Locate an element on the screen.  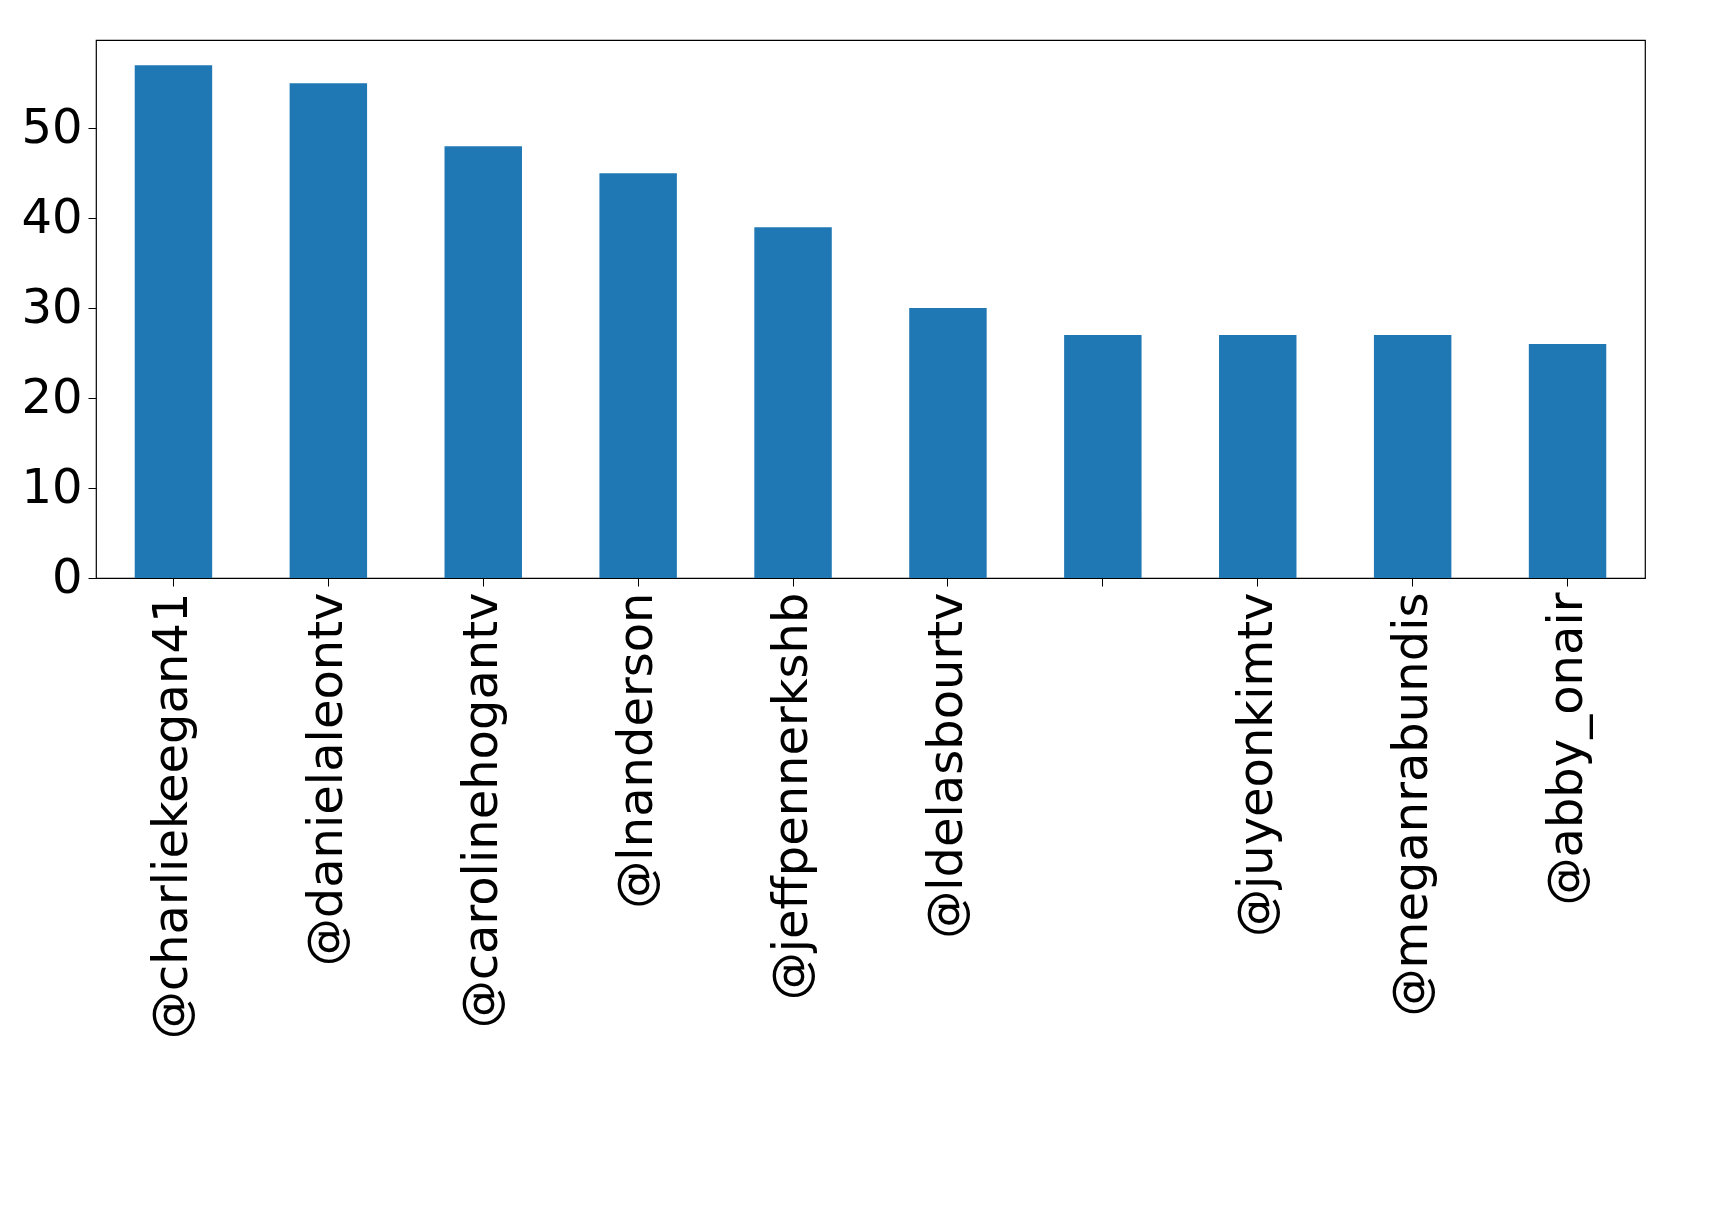
x-tick-label: @ldelasbourtv is located at coordinates (944, 765).